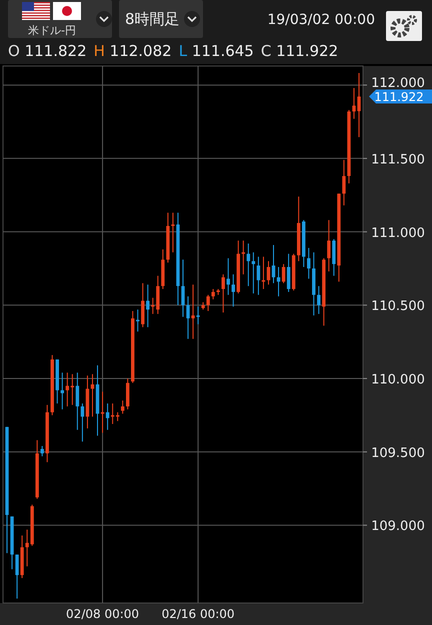  What do you see at coordinates (400, 97) in the screenshot?
I see `price-tag: 111.922` at bounding box center [400, 97].